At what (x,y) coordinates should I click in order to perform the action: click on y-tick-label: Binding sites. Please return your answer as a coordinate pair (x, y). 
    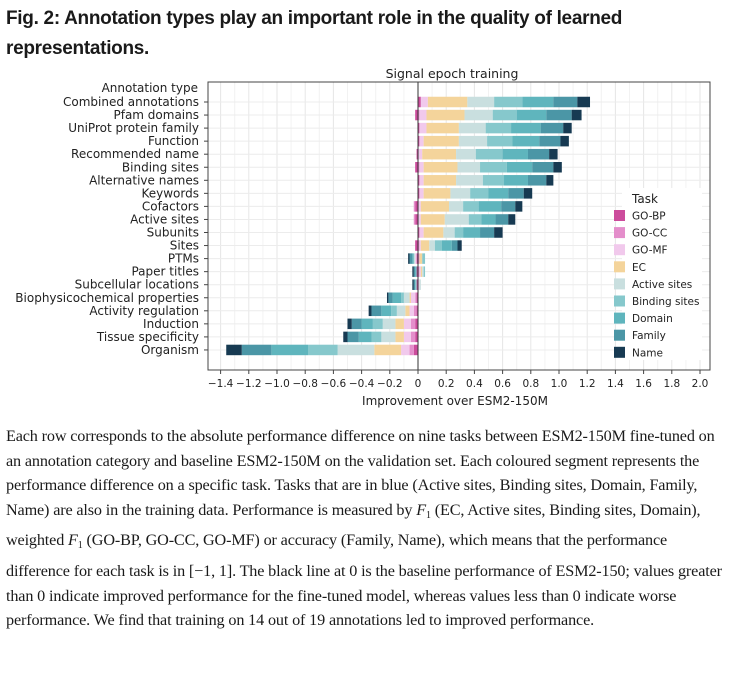
    Looking at the image, I should click on (160, 167).